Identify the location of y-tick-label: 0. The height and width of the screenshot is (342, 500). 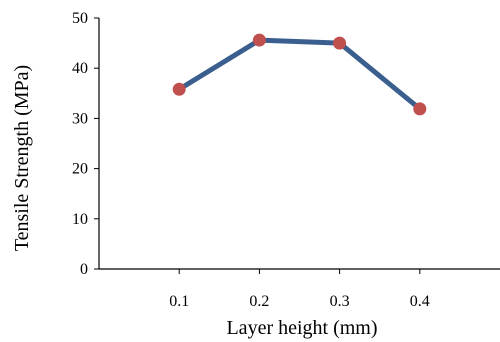
(84, 269).